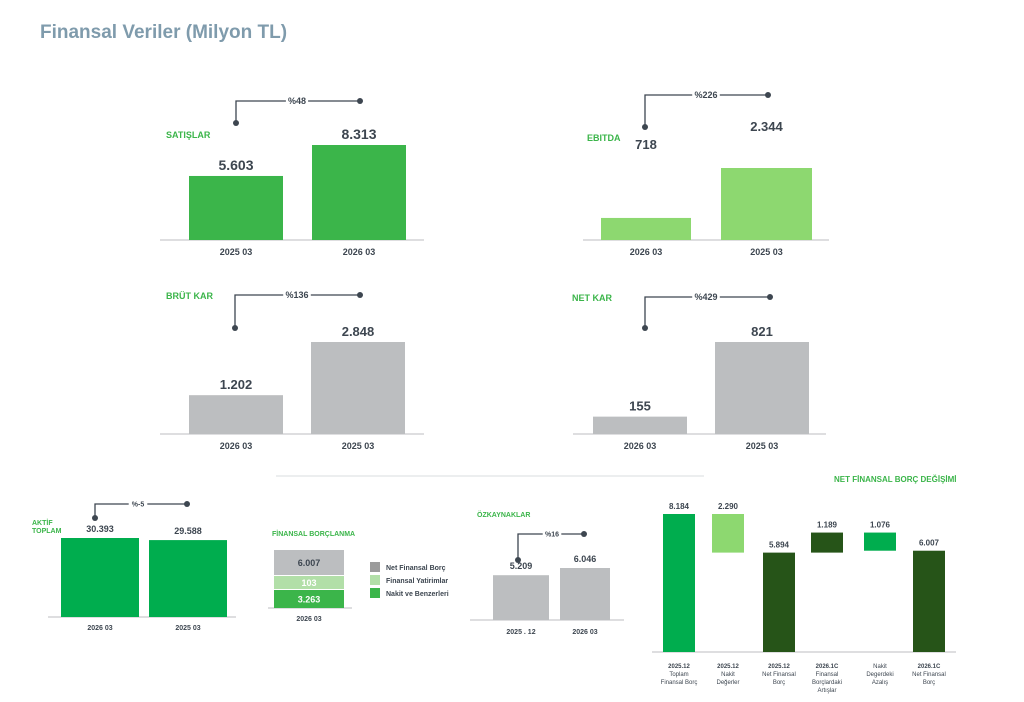 The height and width of the screenshot is (702, 1024). I want to click on ebitda-tick-label: 2026 03, so click(646, 252).